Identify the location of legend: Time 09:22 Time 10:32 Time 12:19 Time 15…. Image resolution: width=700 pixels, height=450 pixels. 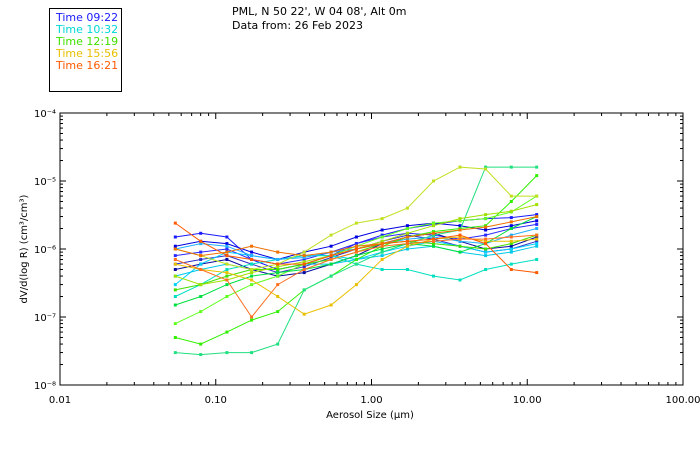
(85, 50).